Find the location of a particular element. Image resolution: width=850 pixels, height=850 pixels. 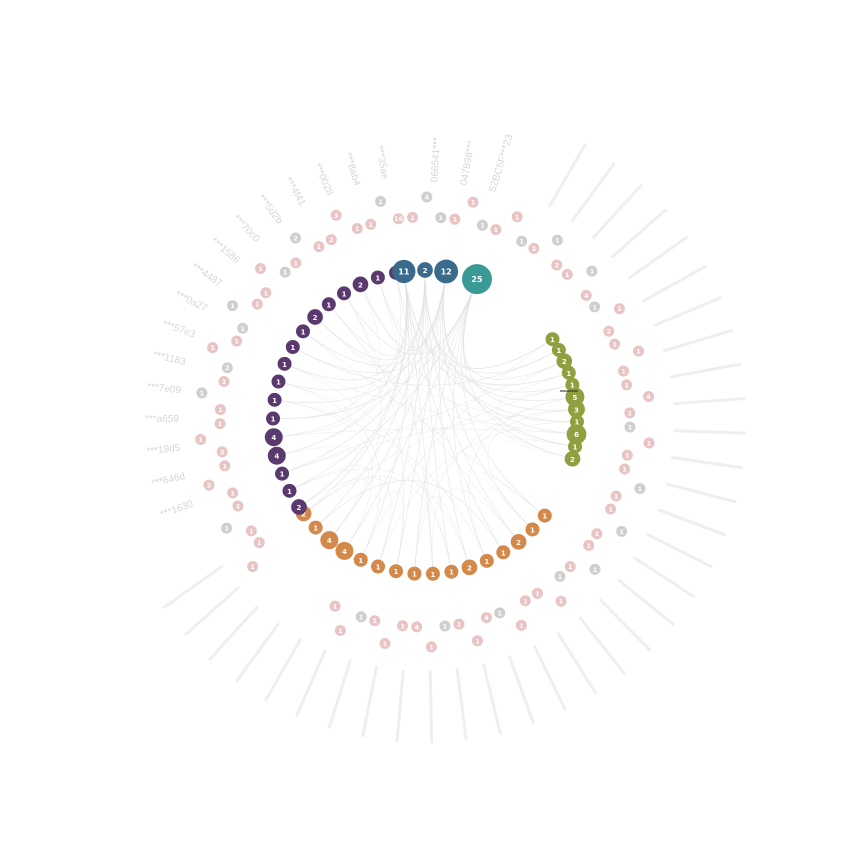

inner-node-blue: 11 is located at coordinates (404, 271).